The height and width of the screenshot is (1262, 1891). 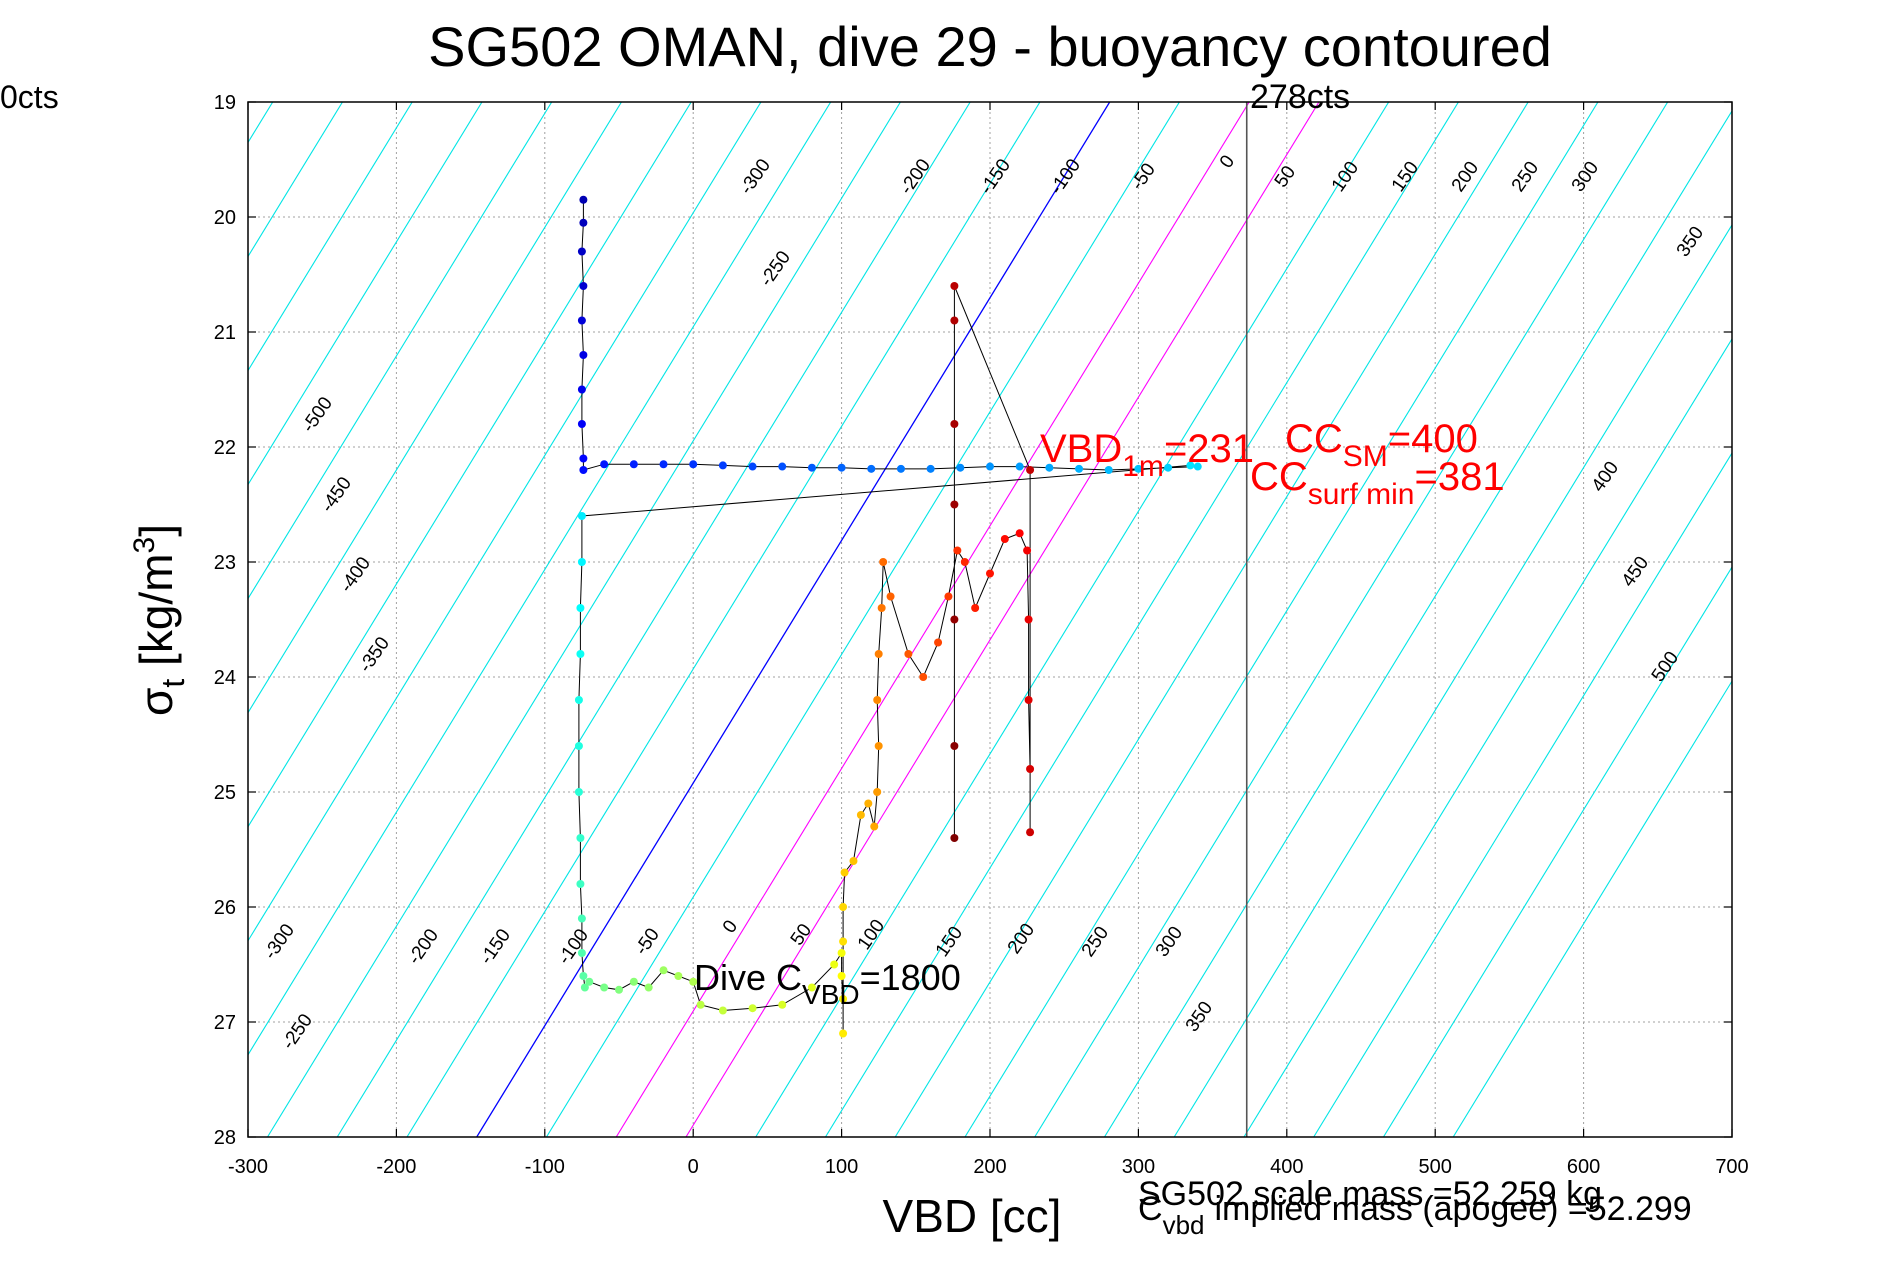 I want to click on x-tick-label: -200, so click(x=396, y=1167).